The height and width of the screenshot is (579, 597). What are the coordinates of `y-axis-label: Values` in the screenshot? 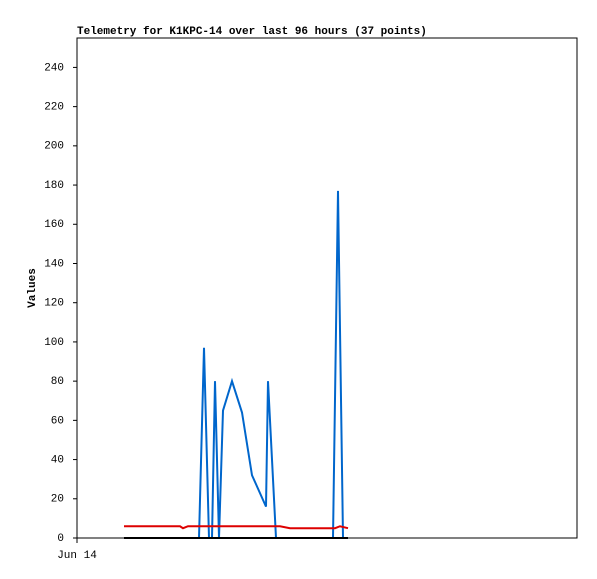 It's located at (33, 288).